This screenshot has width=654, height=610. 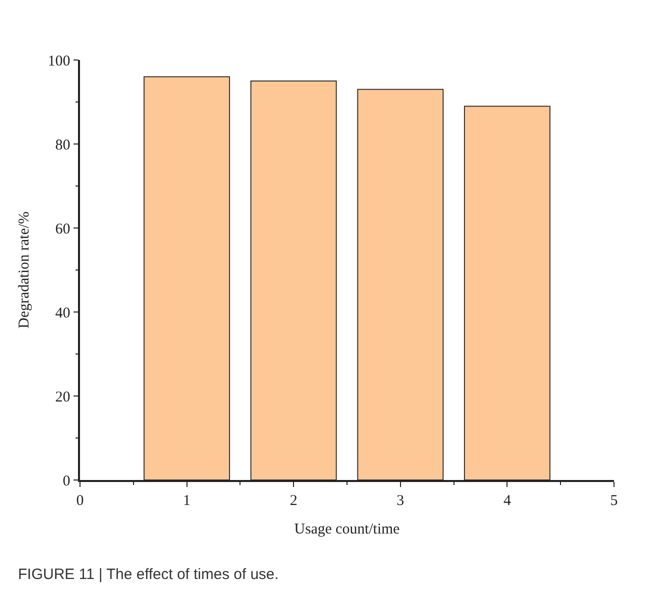 I want to click on caption: FIGURE 11 | The effect of times of use., so click(x=148, y=574).